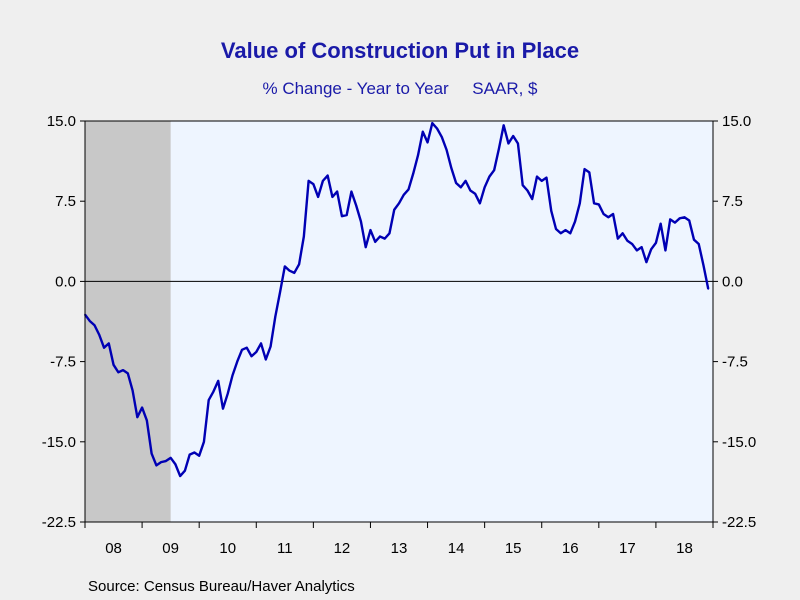  What do you see at coordinates (128, 321) in the screenshot?
I see `recession-shading` at bounding box center [128, 321].